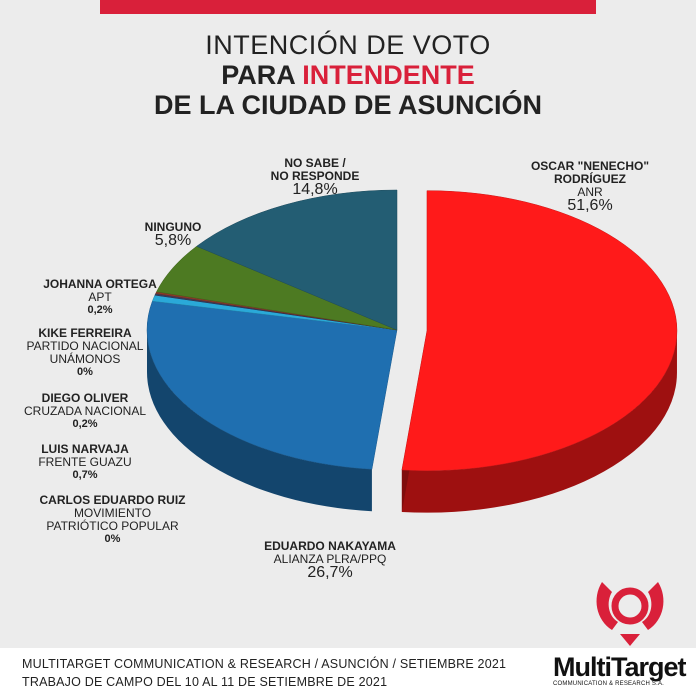 The width and height of the screenshot is (696, 696). I want to click on label-narvaja-party: FRENTE GUAZU, so click(85, 462).